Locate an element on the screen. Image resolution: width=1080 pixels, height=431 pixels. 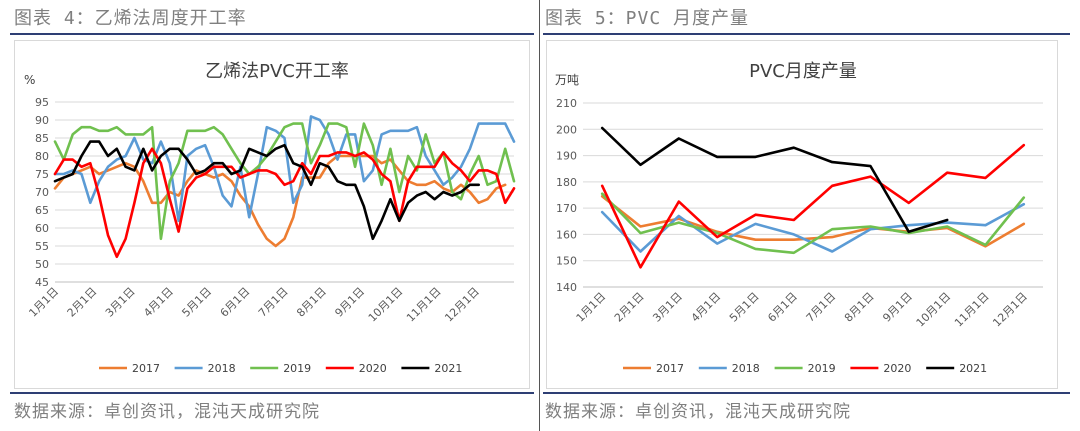
left-panel-header: 图表 4：乙烯法周度开工率 is located at coordinates (130, 18).